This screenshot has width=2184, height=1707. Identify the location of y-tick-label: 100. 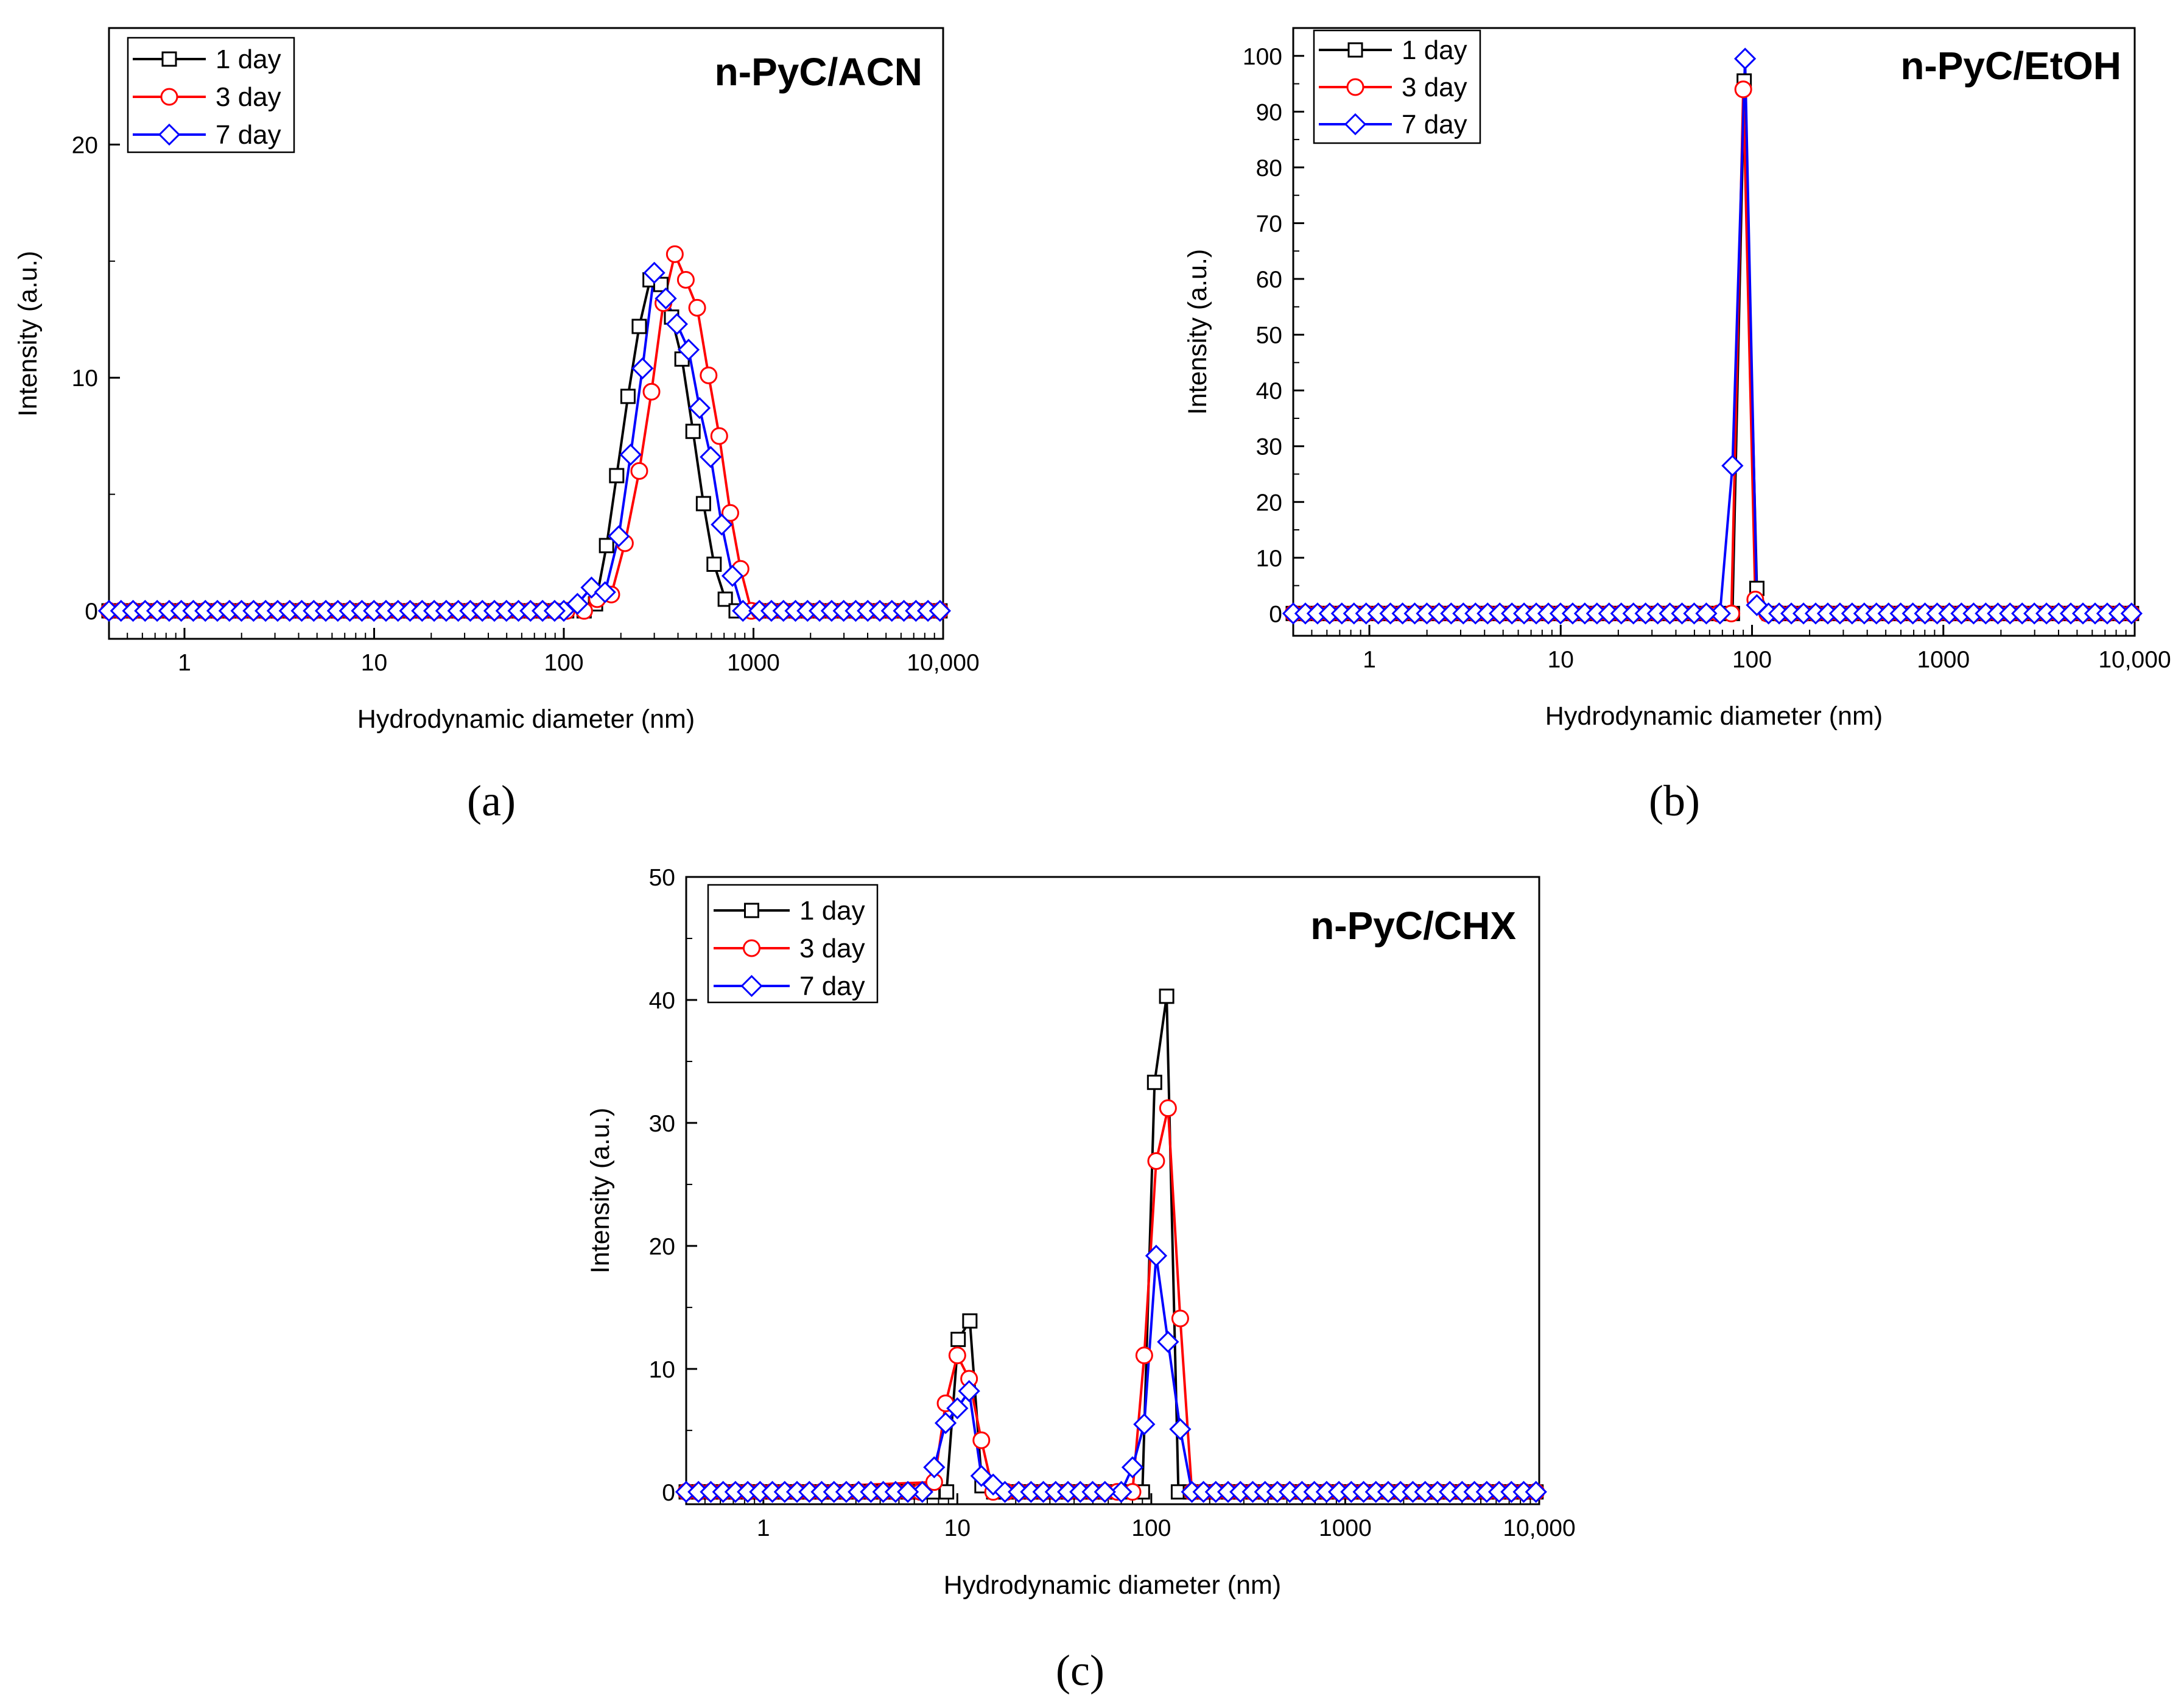
(1262, 57).